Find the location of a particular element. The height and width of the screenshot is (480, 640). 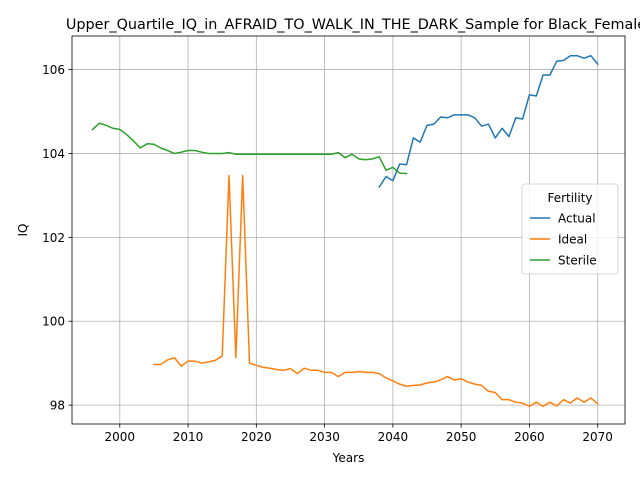

x-axis-label: Years is located at coordinates (348, 458).